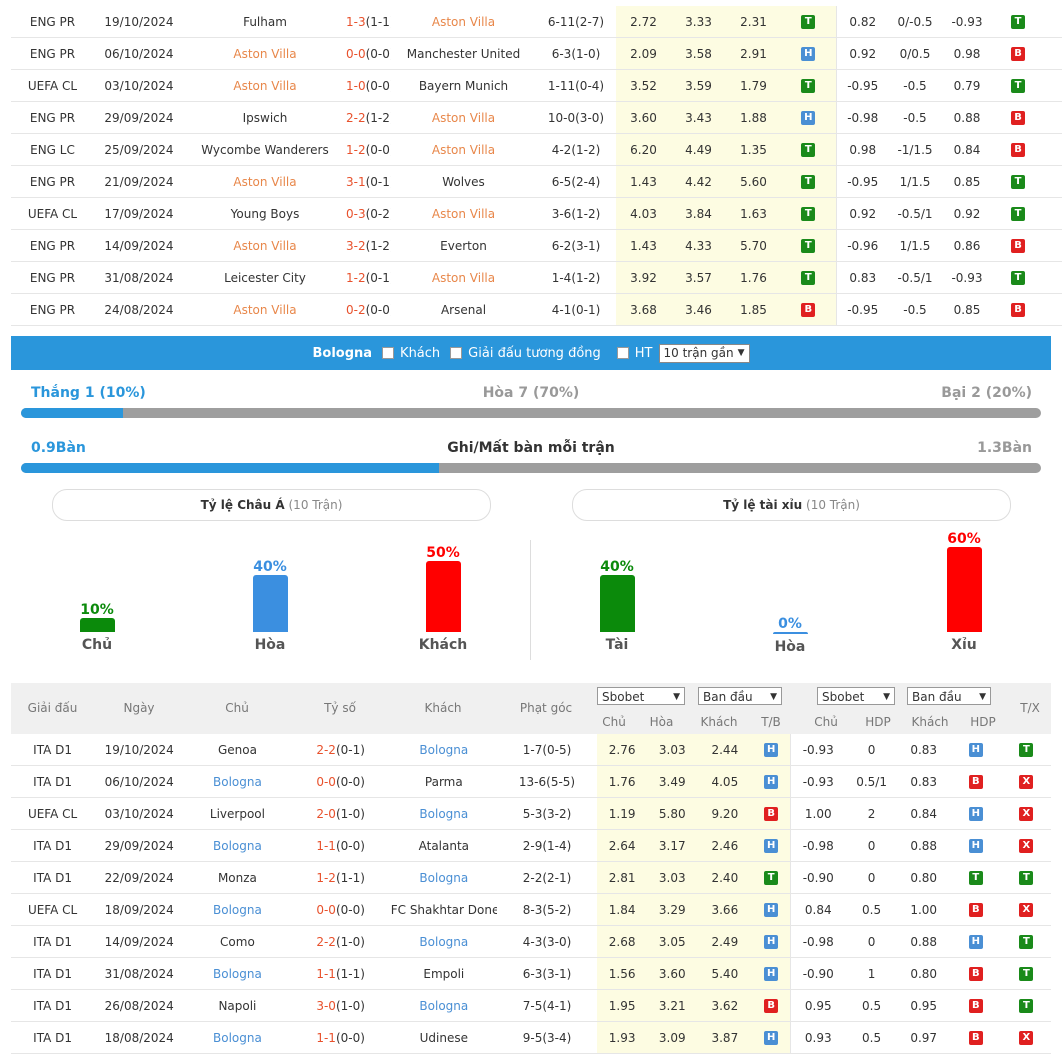 This screenshot has width=1062, height=1057. I want to click on home-team-cell: Liverpool, so click(237, 813).